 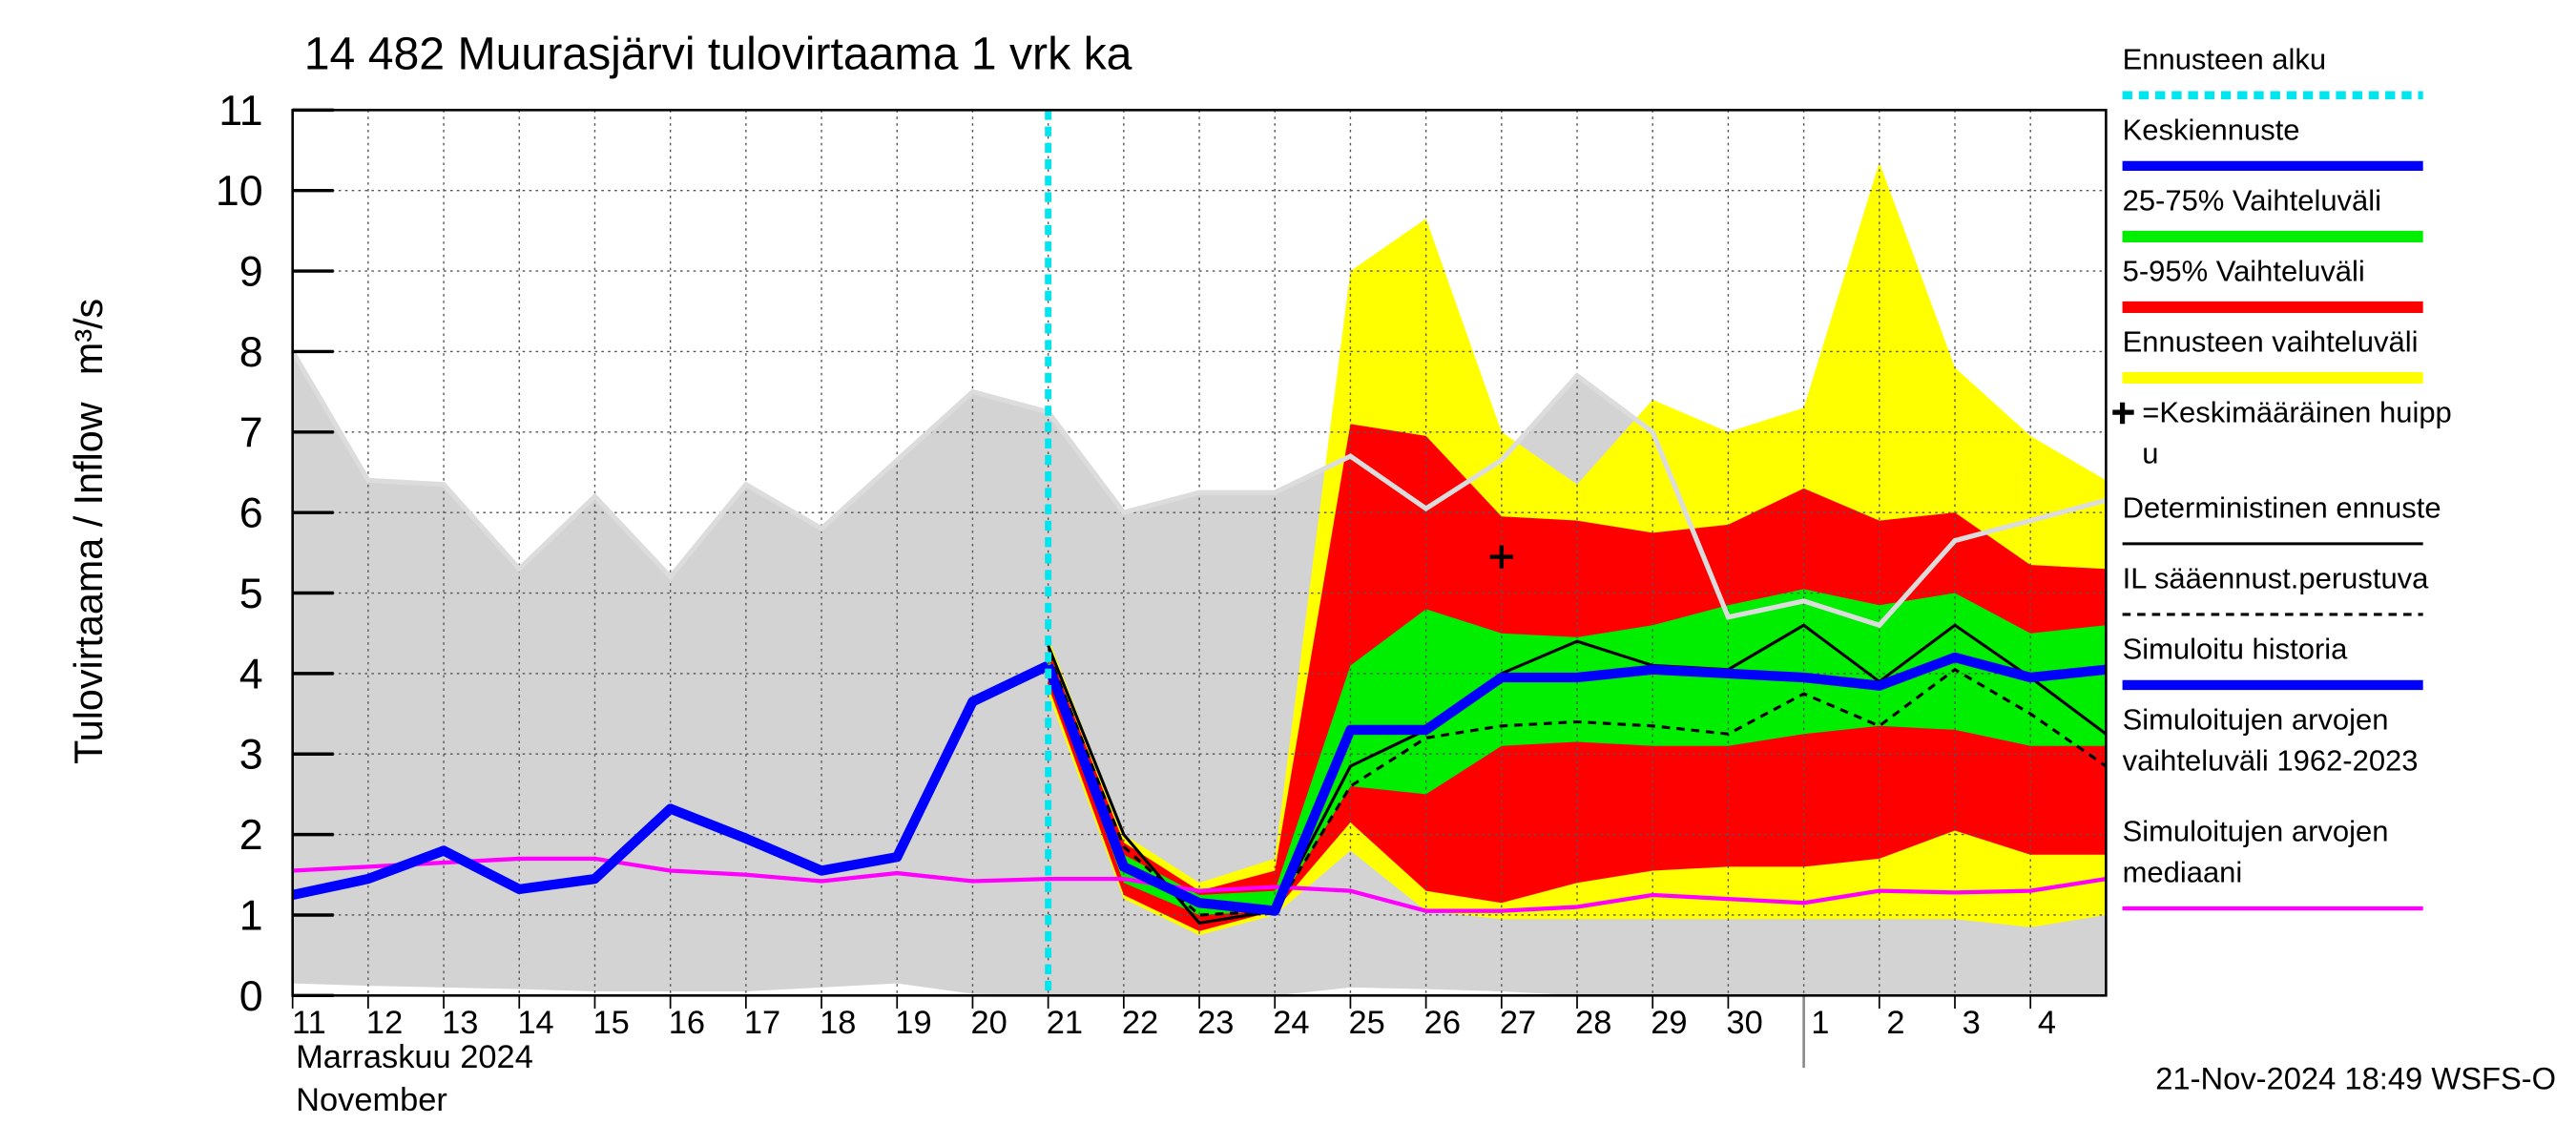 I want to click on x-tick-label: 23, so click(x=1215, y=1023).